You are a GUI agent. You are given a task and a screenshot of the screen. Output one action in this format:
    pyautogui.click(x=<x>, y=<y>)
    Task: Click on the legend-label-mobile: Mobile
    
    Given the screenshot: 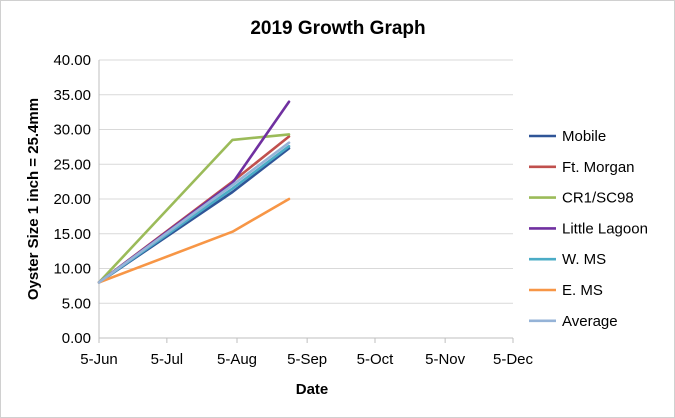 What is the action you would take?
    pyautogui.click(x=584, y=136)
    